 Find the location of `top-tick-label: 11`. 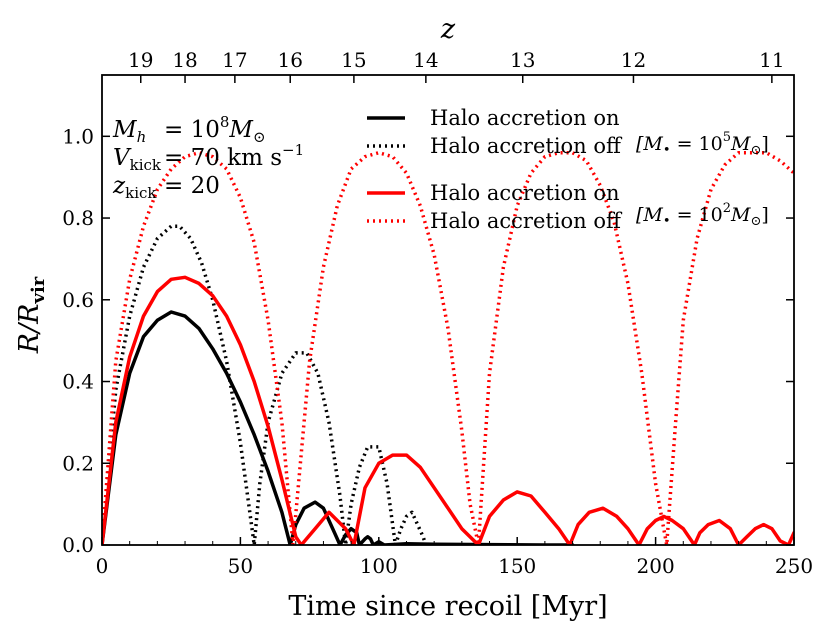

top-tick-label: 11 is located at coordinates (771, 60).